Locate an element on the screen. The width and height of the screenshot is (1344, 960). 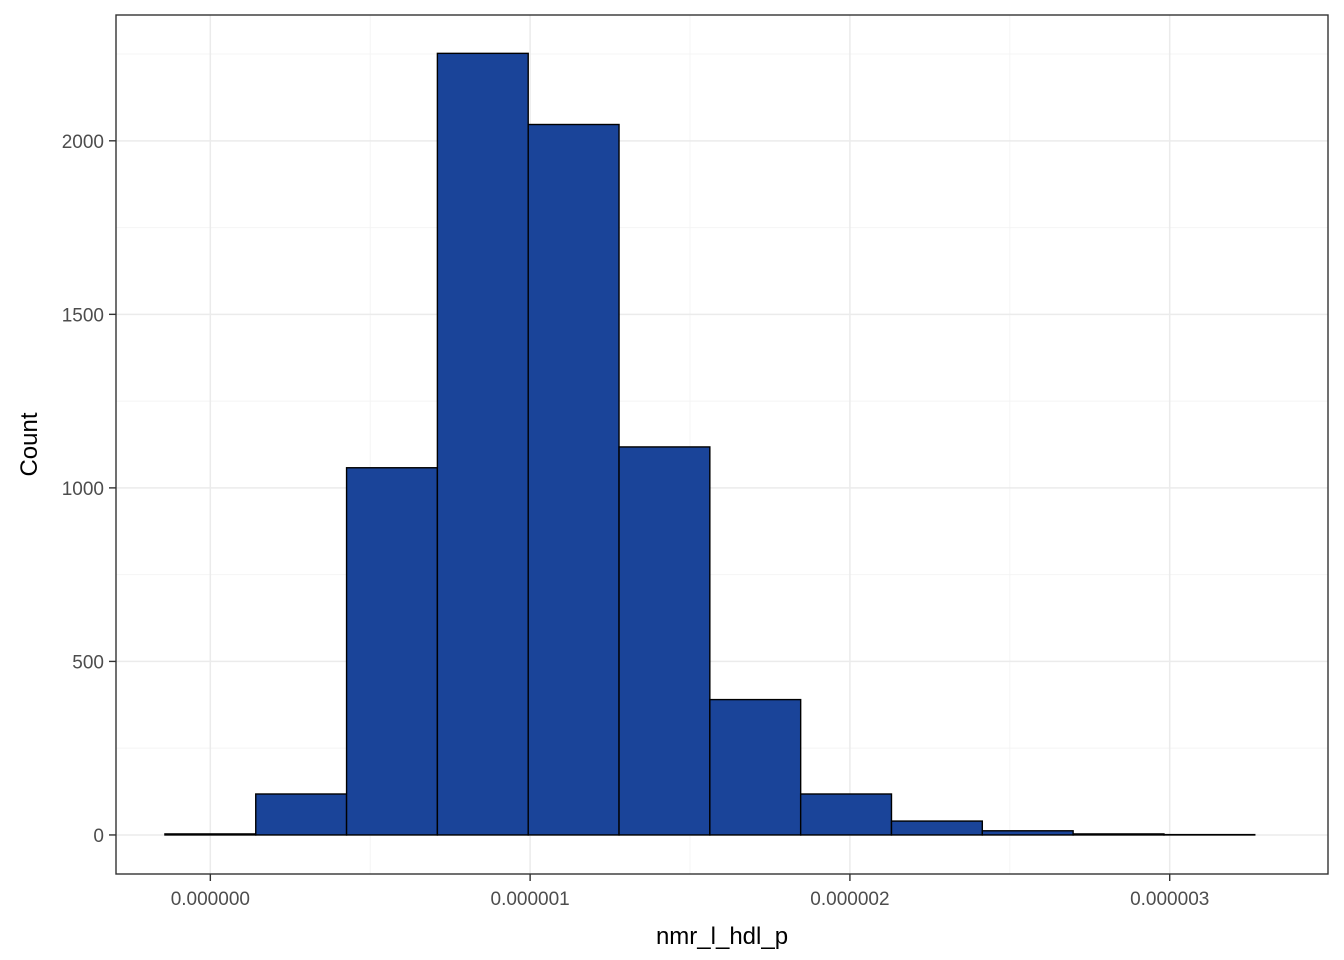
y-tick-label: 1000 is located at coordinates (83, 489).